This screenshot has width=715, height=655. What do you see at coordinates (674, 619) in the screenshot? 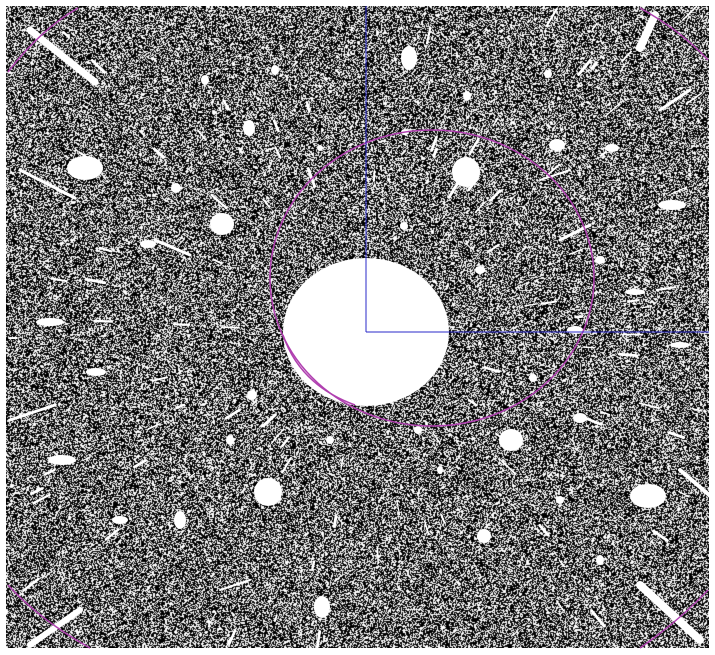
I see `corner-ring-bottom-right` at bounding box center [674, 619].